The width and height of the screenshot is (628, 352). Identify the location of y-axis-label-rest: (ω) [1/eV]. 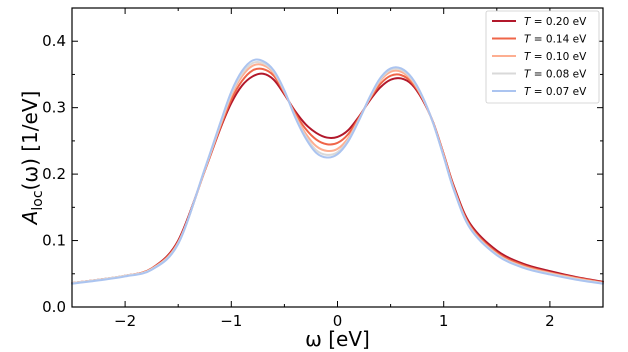
(30, 141).